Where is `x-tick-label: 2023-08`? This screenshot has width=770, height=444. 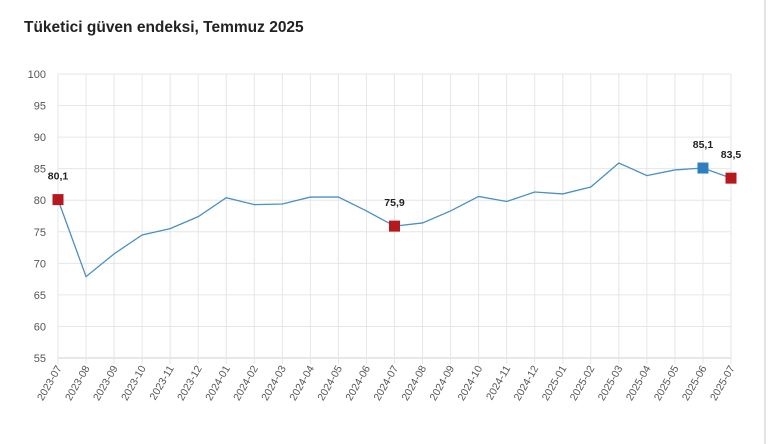 x-tick-label: 2023-08 is located at coordinates (78, 383).